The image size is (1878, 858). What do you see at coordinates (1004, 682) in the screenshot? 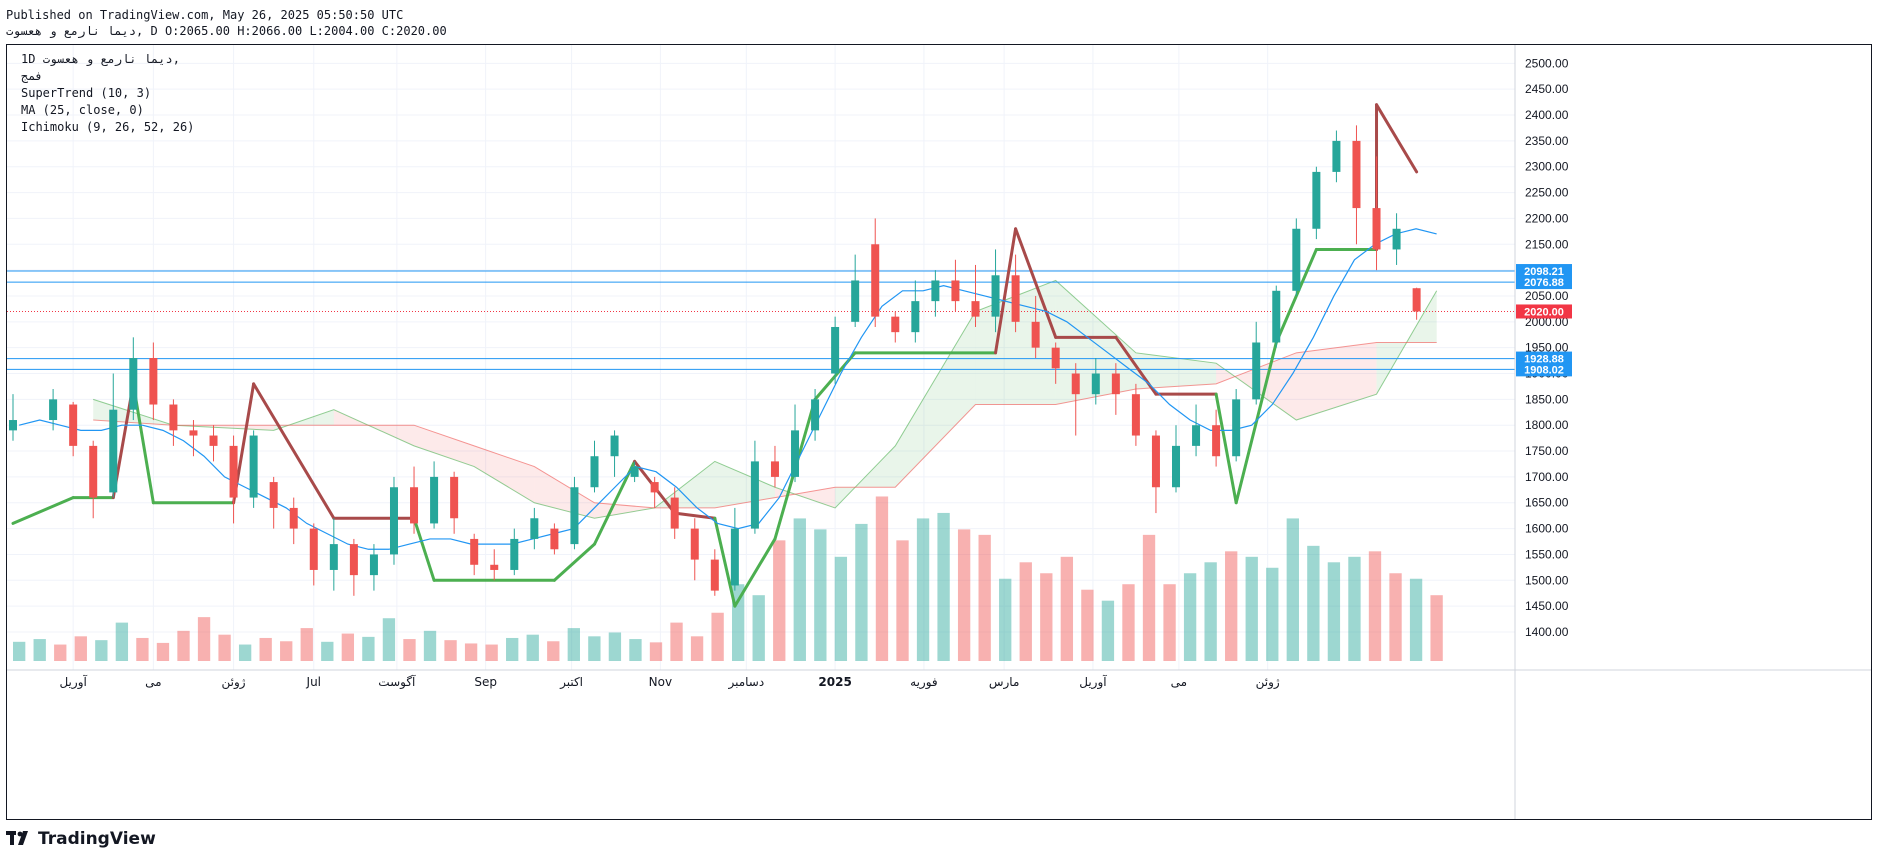
I see `x-tick-label: مارس` at bounding box center [1004, 682].